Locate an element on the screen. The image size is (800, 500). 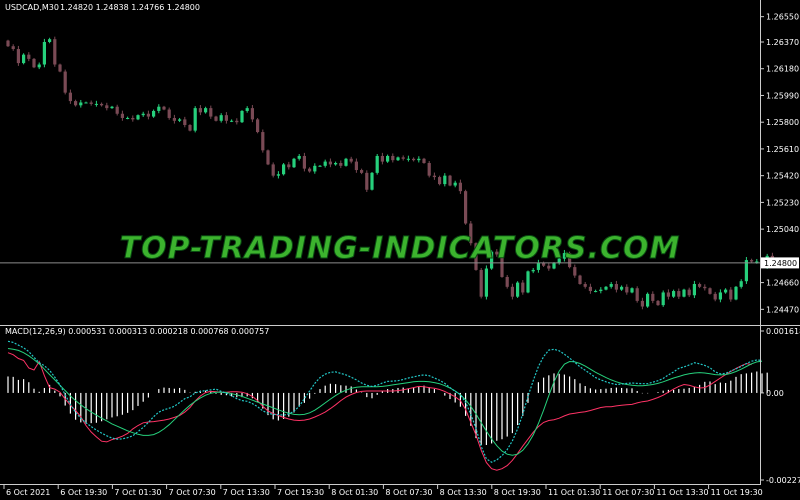
macd-tick-label: 0.001618 is located at coordinates (783, 331).